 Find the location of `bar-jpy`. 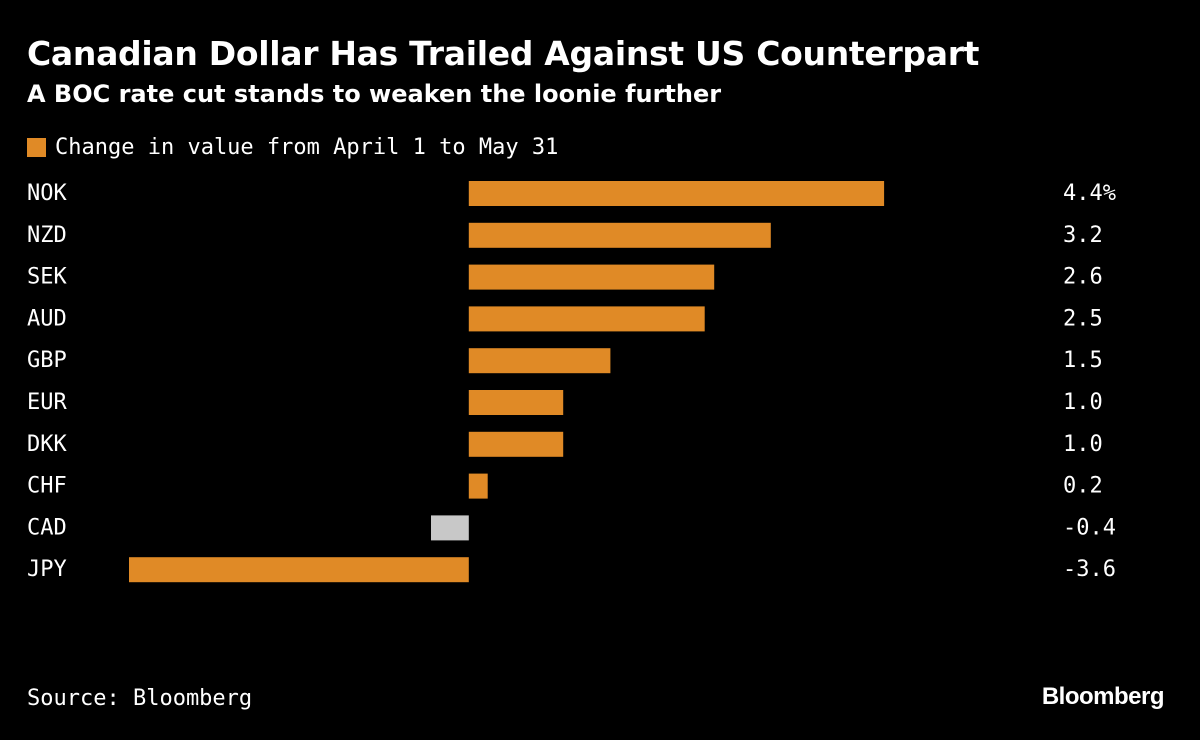

bar-jpy is located at coordinates (299, 570).